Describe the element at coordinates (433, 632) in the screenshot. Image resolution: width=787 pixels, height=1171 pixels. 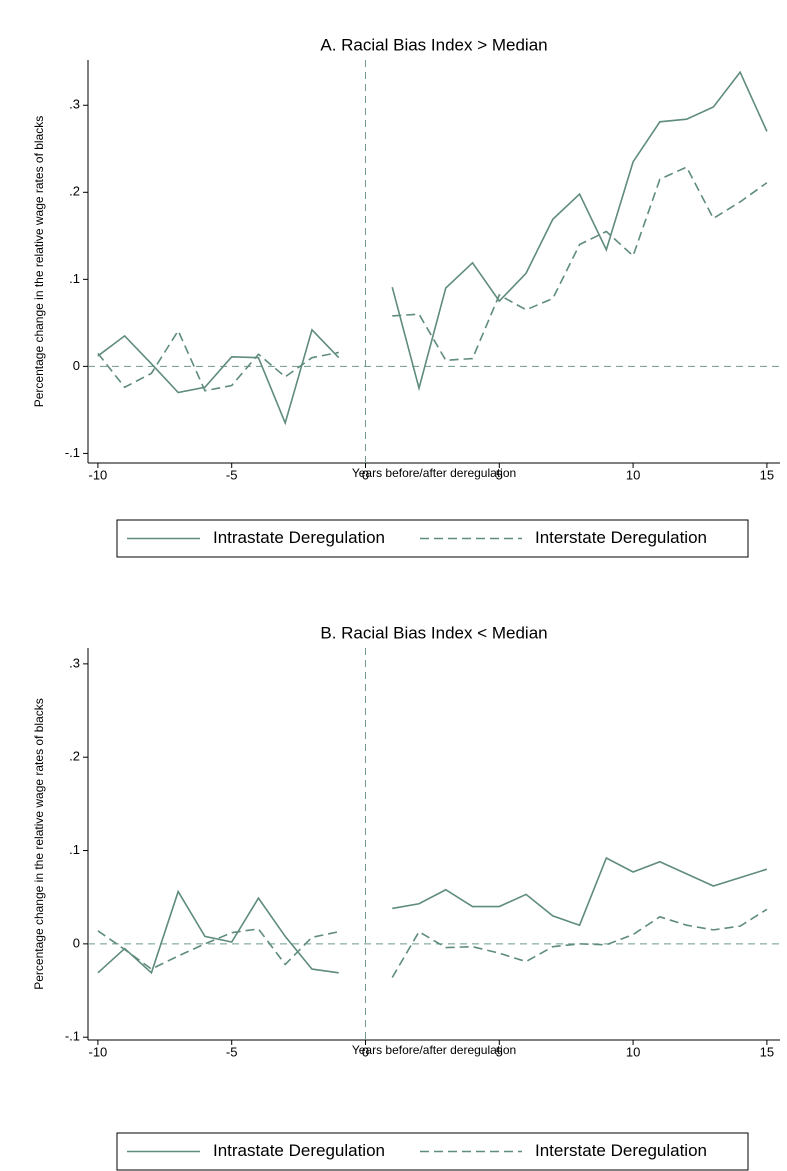
I see `chart-title: B. Racial Bias Index < Median` at that location.